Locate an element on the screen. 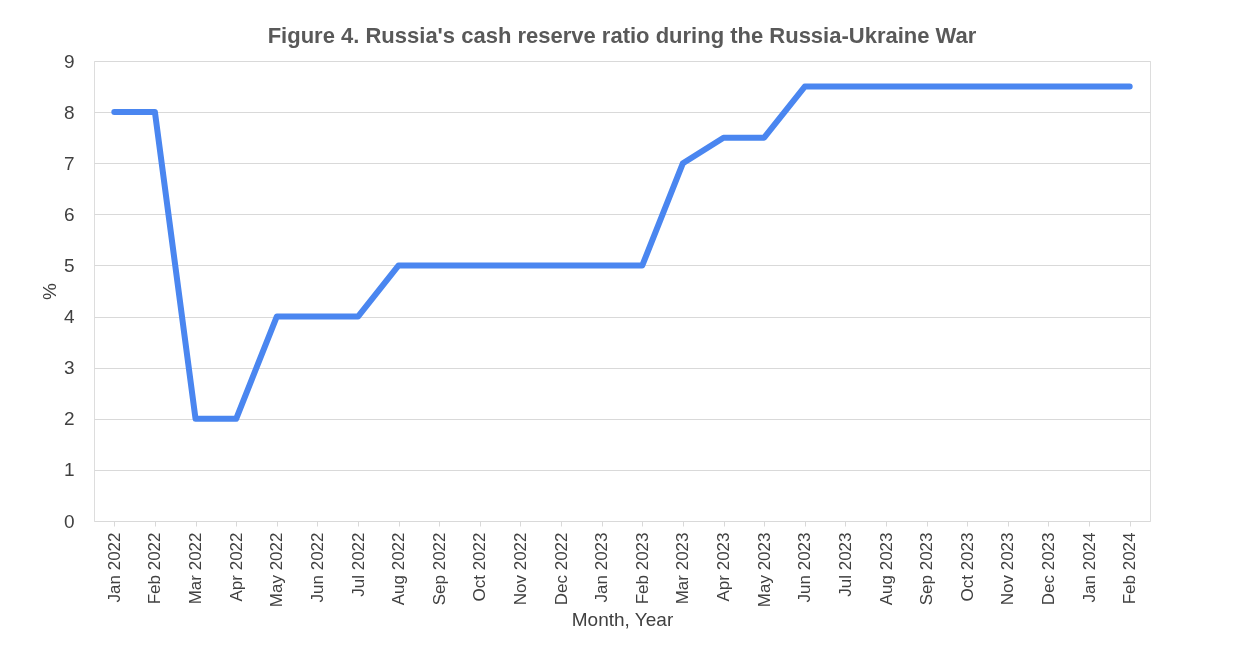 The width and height of the screenshot is (1246, 669). x-tick-label: Mar 2023 is located at coordinates (683, 568).